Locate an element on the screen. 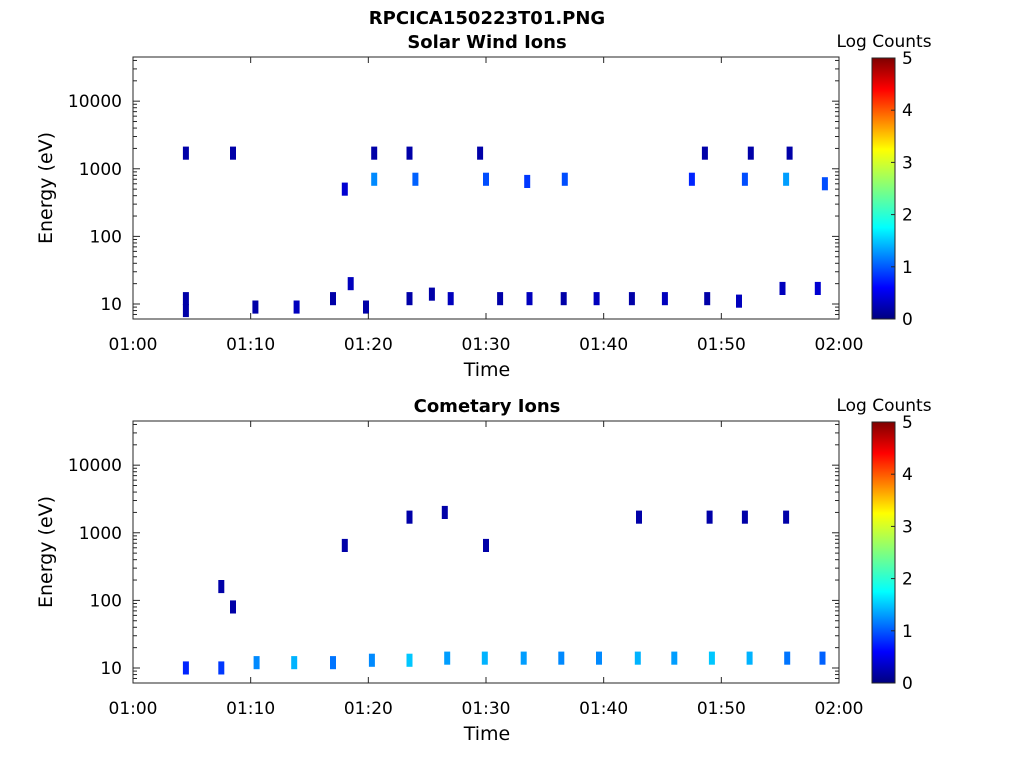 This screenshot has width=1024, height=768. figure-title: RPCICA150223T01.PNG is located at coordinates (487, 18).